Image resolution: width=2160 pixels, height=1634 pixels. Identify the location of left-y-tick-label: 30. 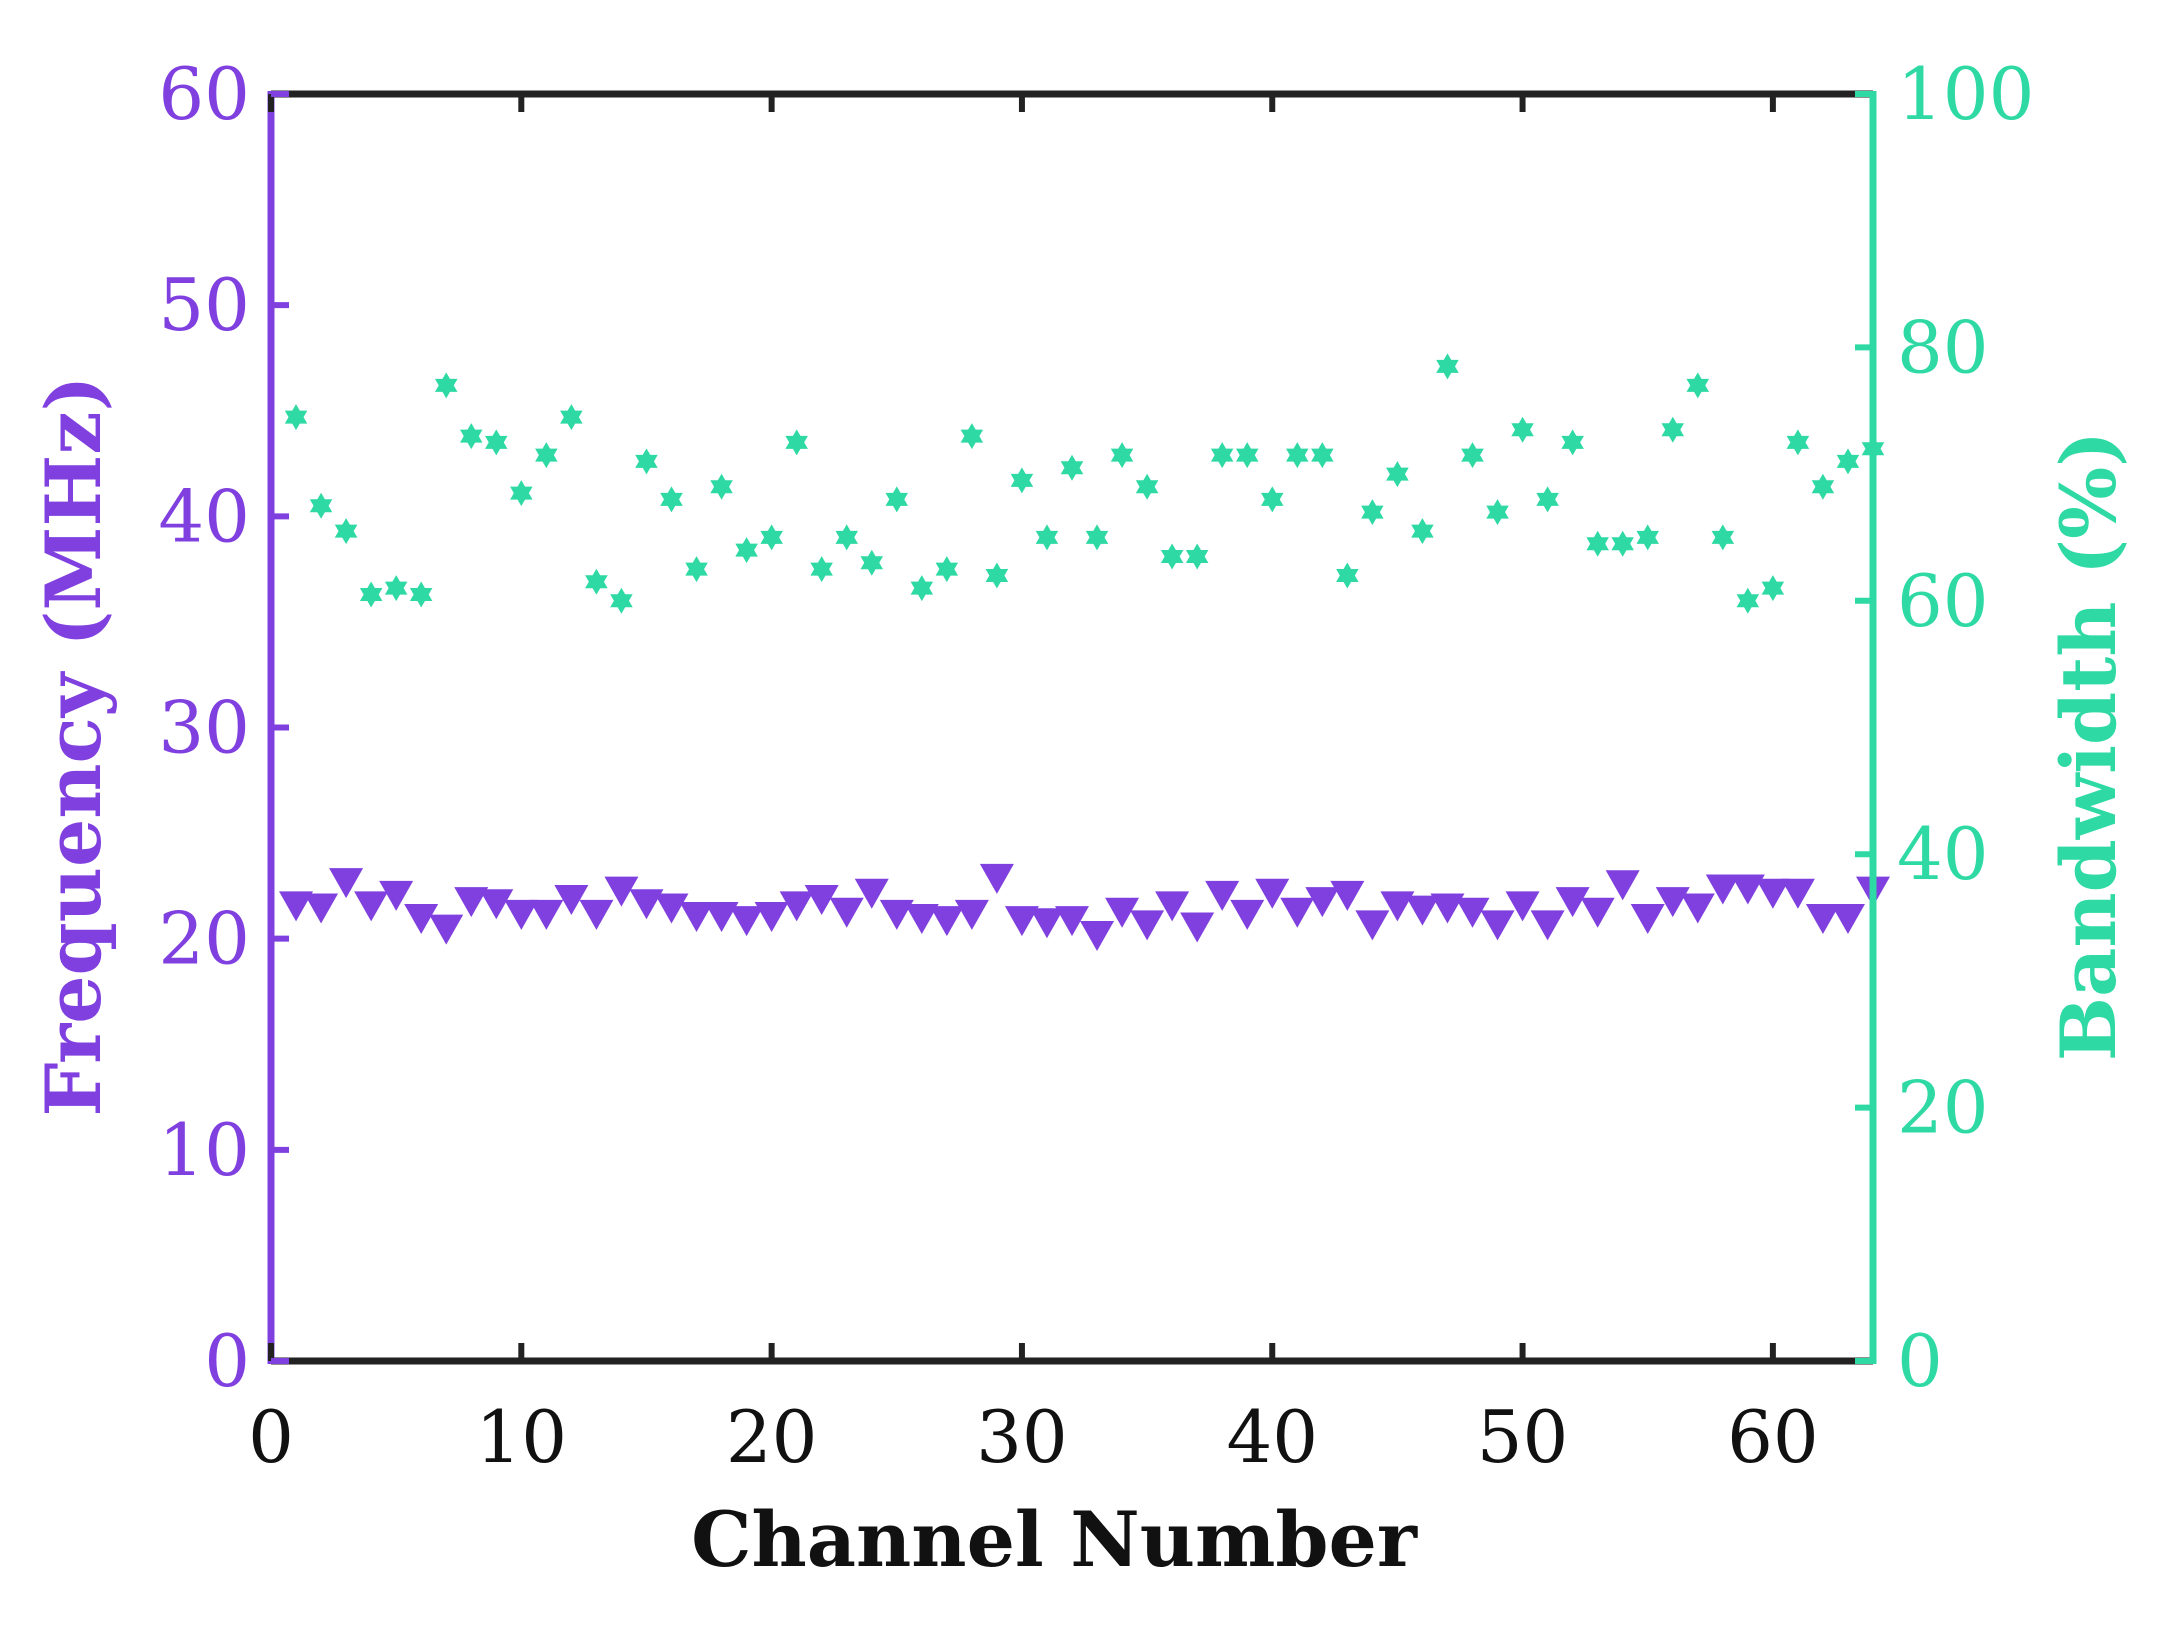
(204, 728).